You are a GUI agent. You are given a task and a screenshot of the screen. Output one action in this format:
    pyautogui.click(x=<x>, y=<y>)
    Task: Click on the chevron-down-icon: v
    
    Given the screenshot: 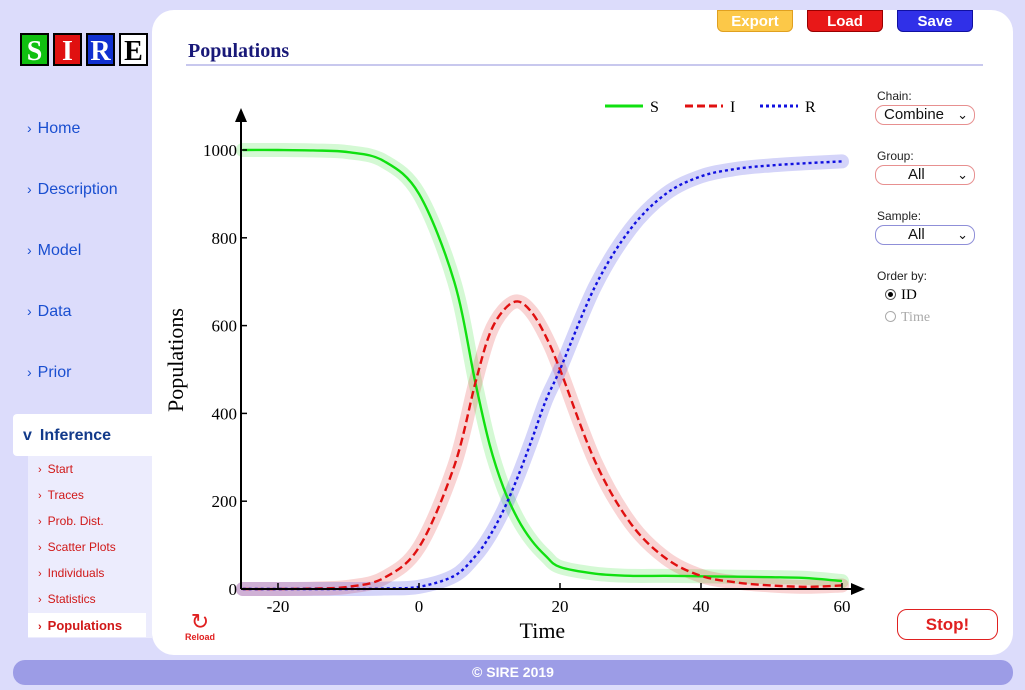 What is the action you would take?
    pyautogui.click(x=27, y=435)
    